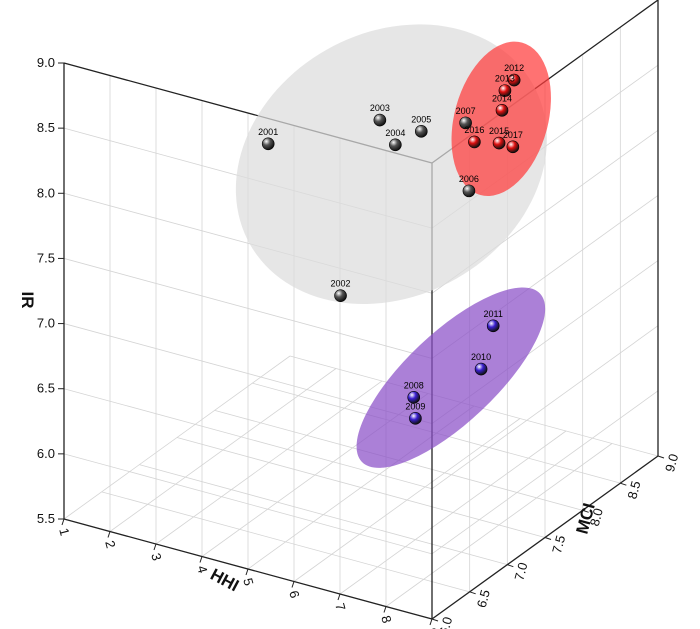 The image size is (700, 629). What do you see at coordinates (110, 544) in the screenshot?
I see `x-tick-label: 2` at bounding box center [110, 544].